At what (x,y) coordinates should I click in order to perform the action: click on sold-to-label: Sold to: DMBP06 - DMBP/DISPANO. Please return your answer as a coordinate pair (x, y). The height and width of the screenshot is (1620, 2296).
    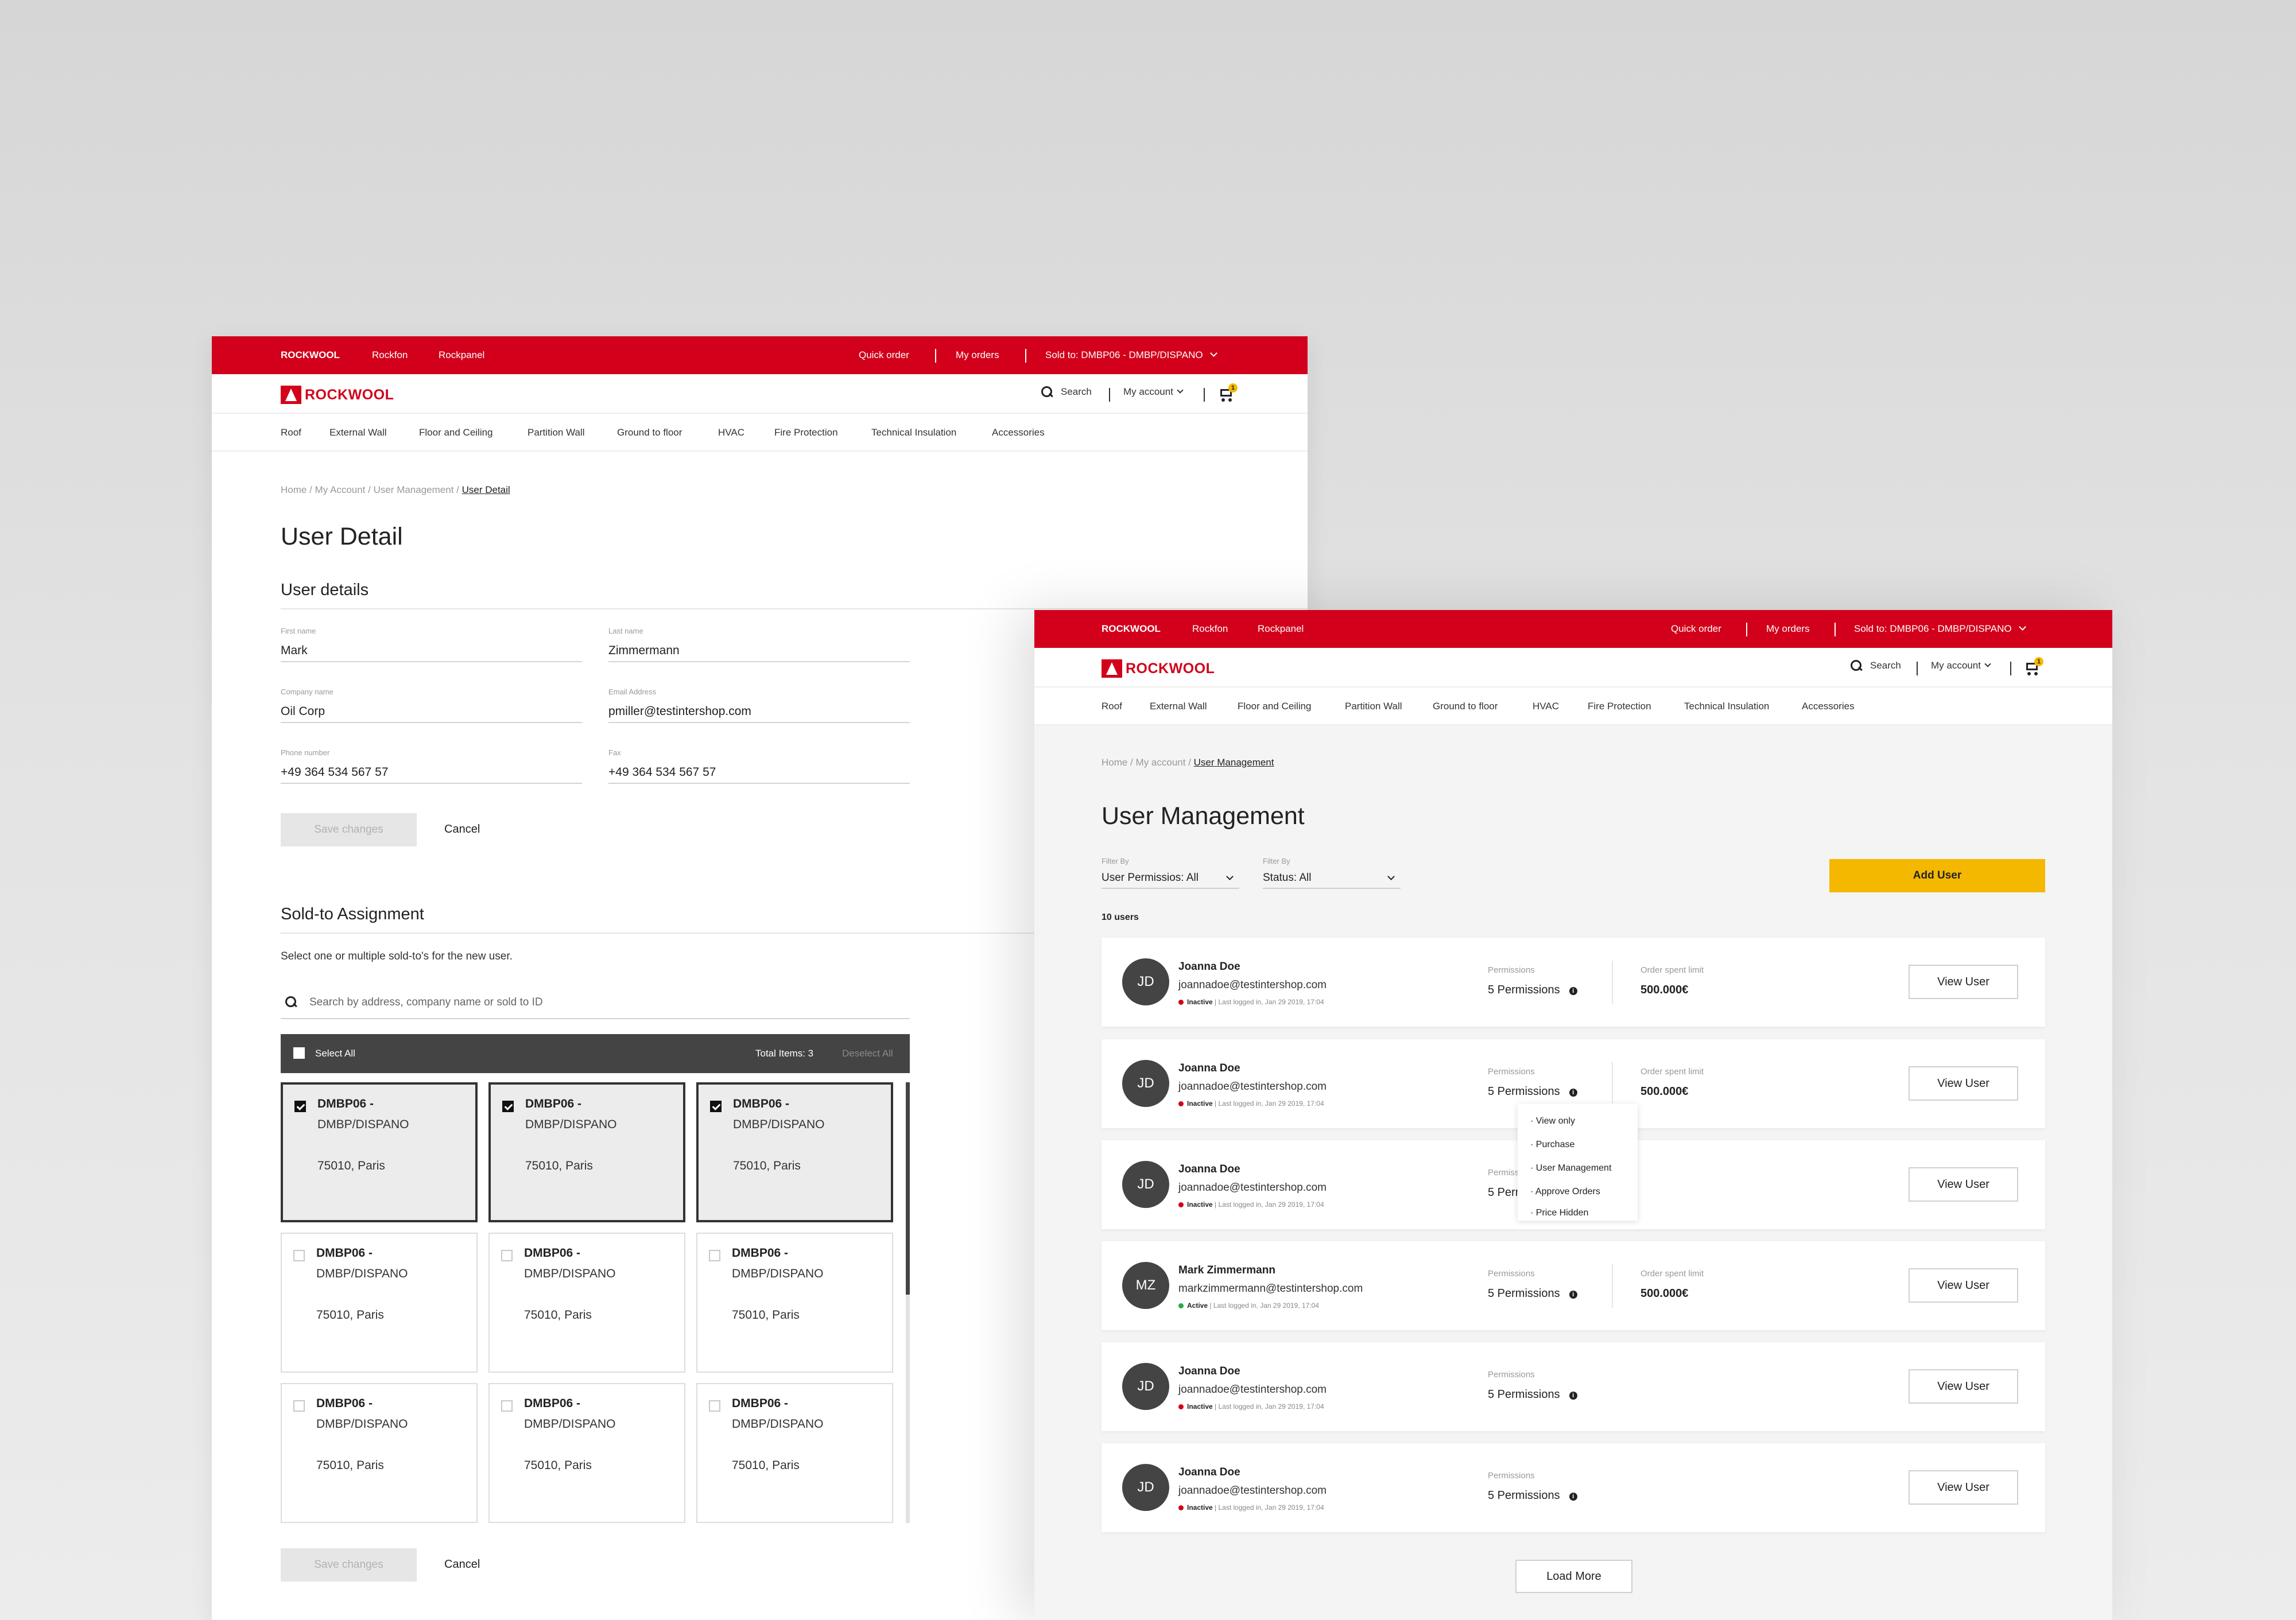
    Looking at the image, I should click on (1933, 628).